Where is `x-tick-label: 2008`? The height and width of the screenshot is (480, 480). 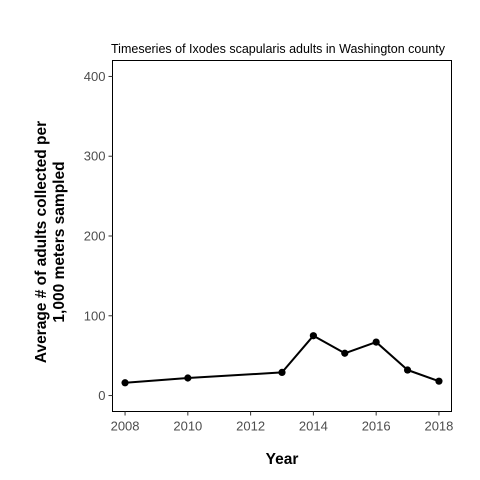
x-tick-label: 2008 is located at coordinates (125, 426).